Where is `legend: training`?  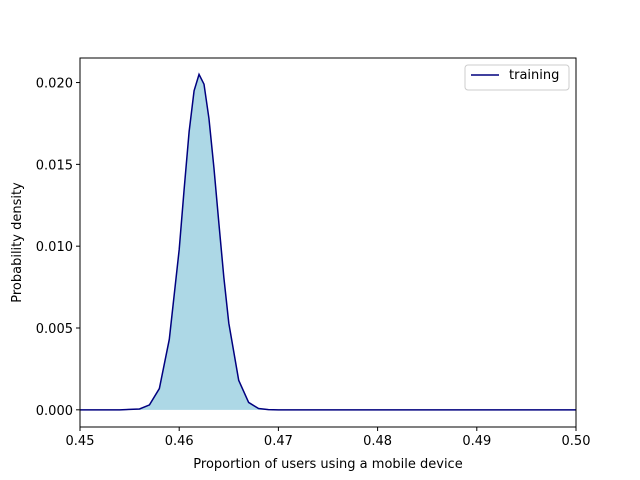
legend: training is located at coordinates (517, 77).